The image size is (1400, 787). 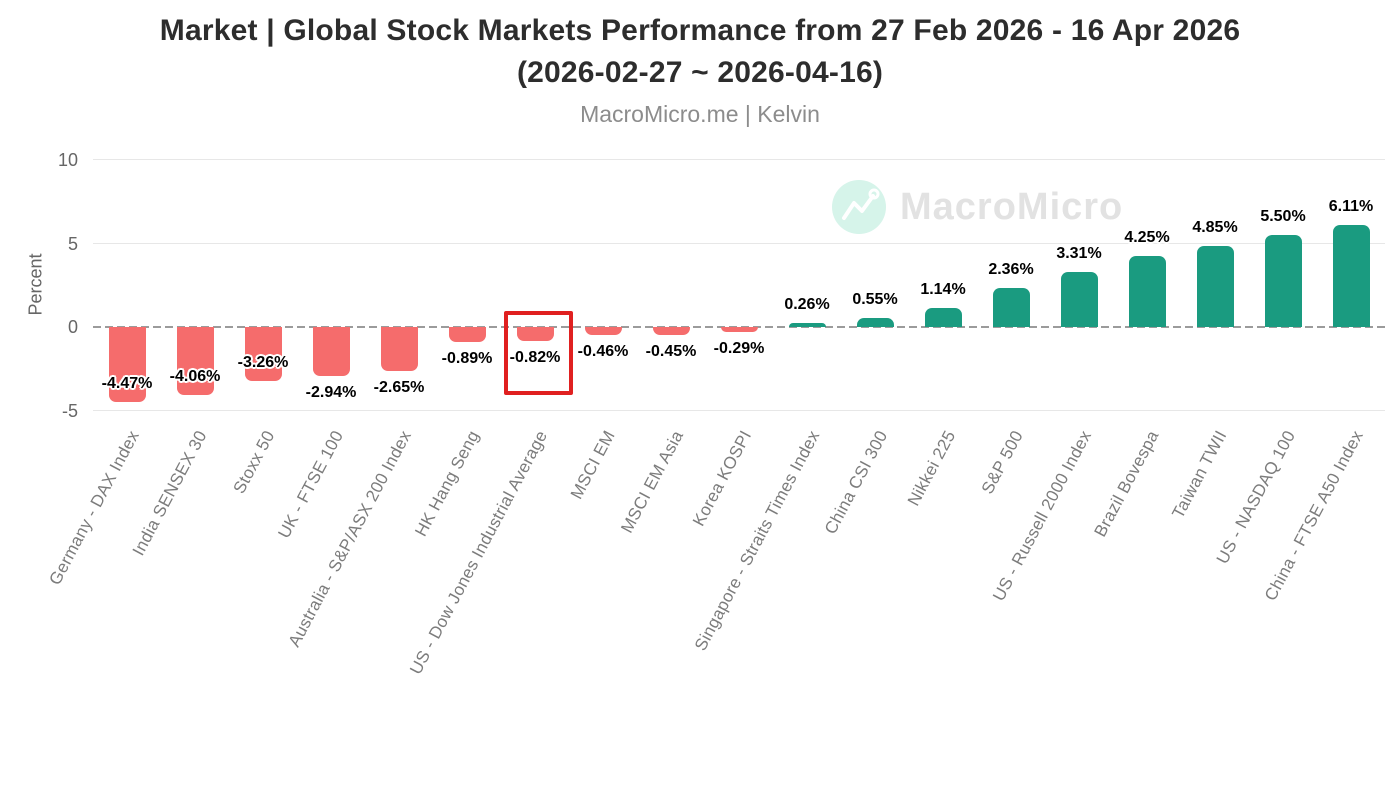 What do you see at coordinates (700, 114) in the screenshot?
I see `chart-subtitle: MacroMicro.me | Kelvin` at bounding box center [700, 114].